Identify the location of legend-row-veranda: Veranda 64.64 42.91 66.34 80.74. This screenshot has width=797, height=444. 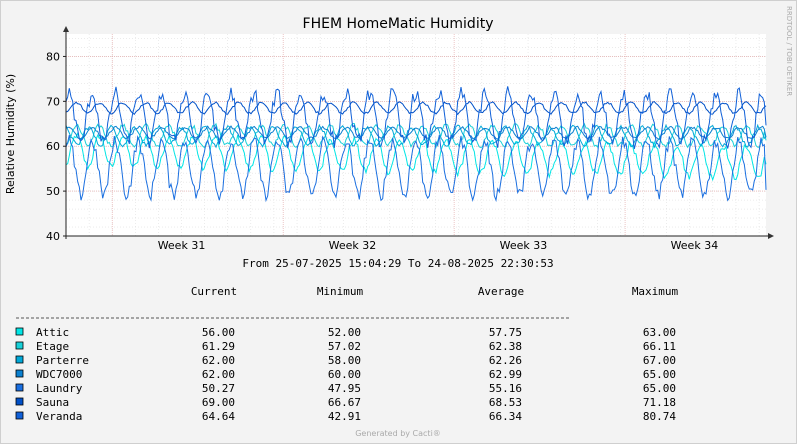
(345, 416).